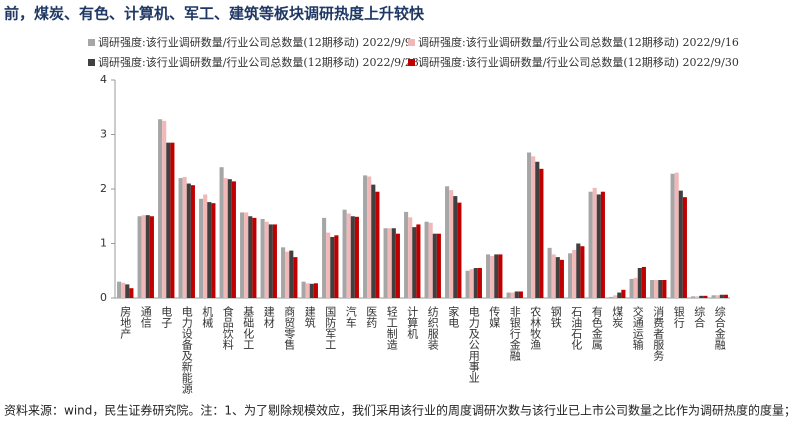 Image resolution: width=798 pixels, height=427 pixels. I want to click on y-tick-label: 3, so click(103, 134).